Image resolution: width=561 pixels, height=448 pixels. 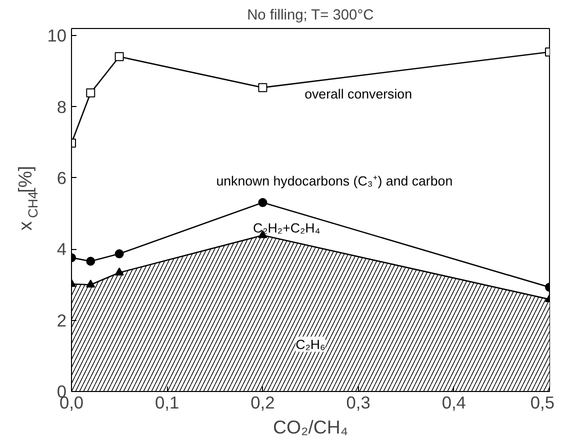 What do you see at coordinates (334, 180) in the screenshot?
I see `annotation: unknown hydocarbons (C₃⁺) and carbon` at bounding box center [334, 180].